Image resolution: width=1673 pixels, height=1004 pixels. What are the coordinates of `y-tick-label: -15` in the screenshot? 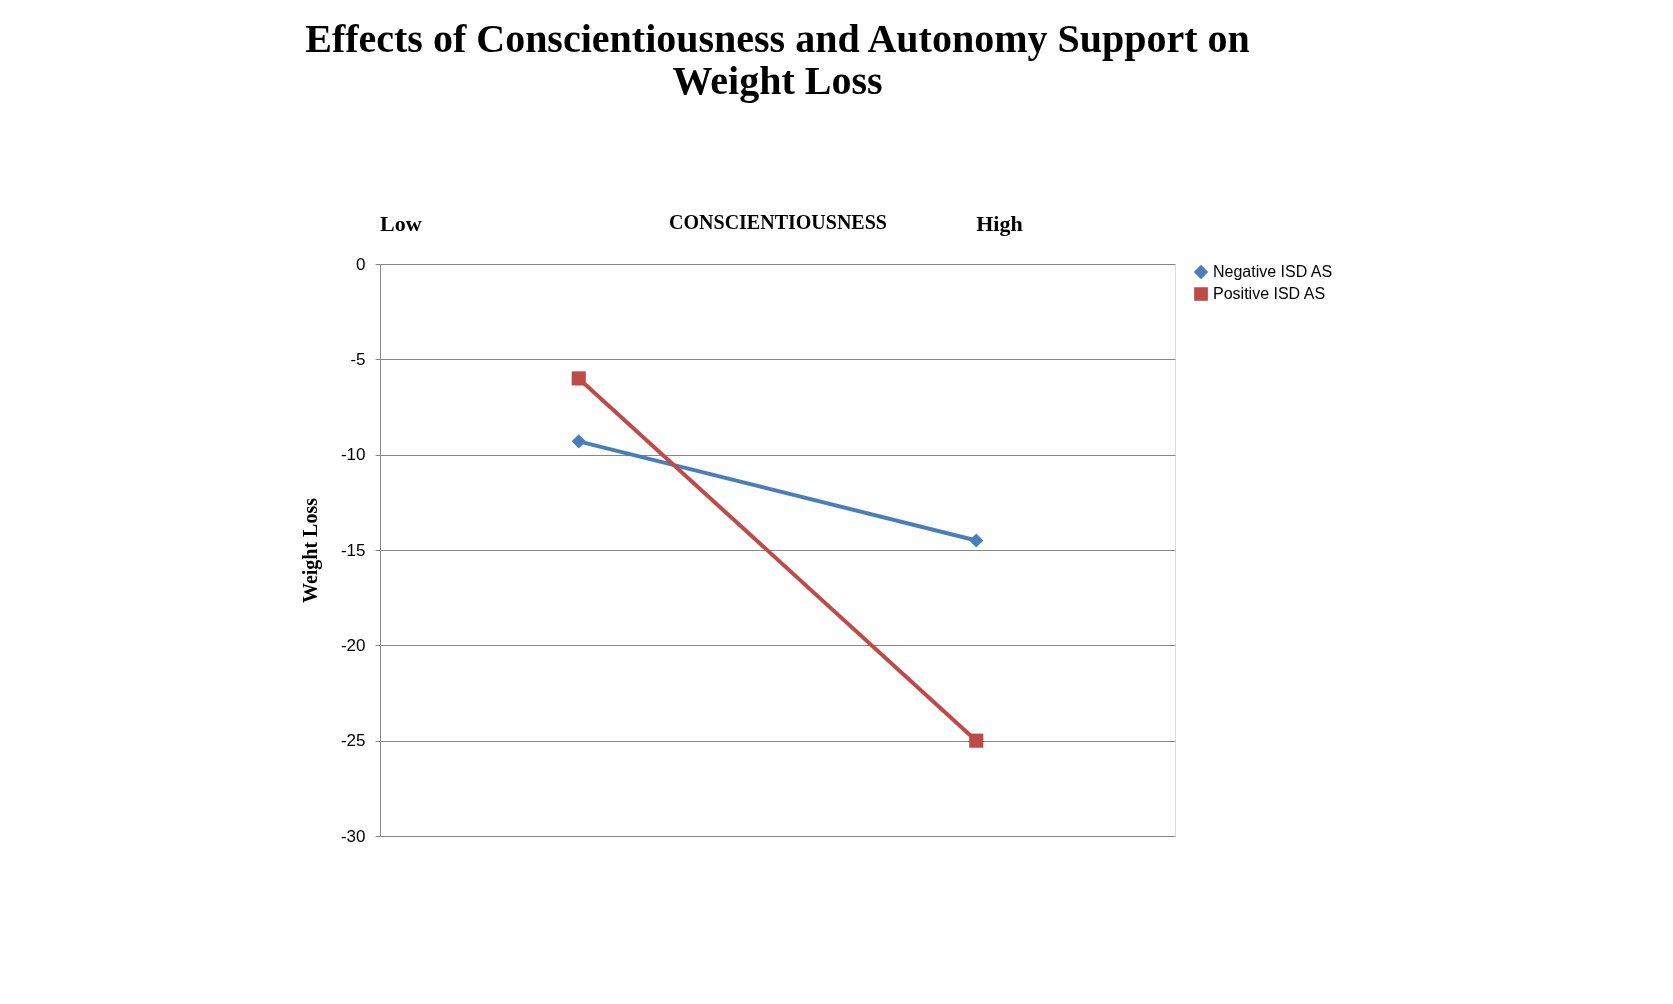 It's located at (353, 550).